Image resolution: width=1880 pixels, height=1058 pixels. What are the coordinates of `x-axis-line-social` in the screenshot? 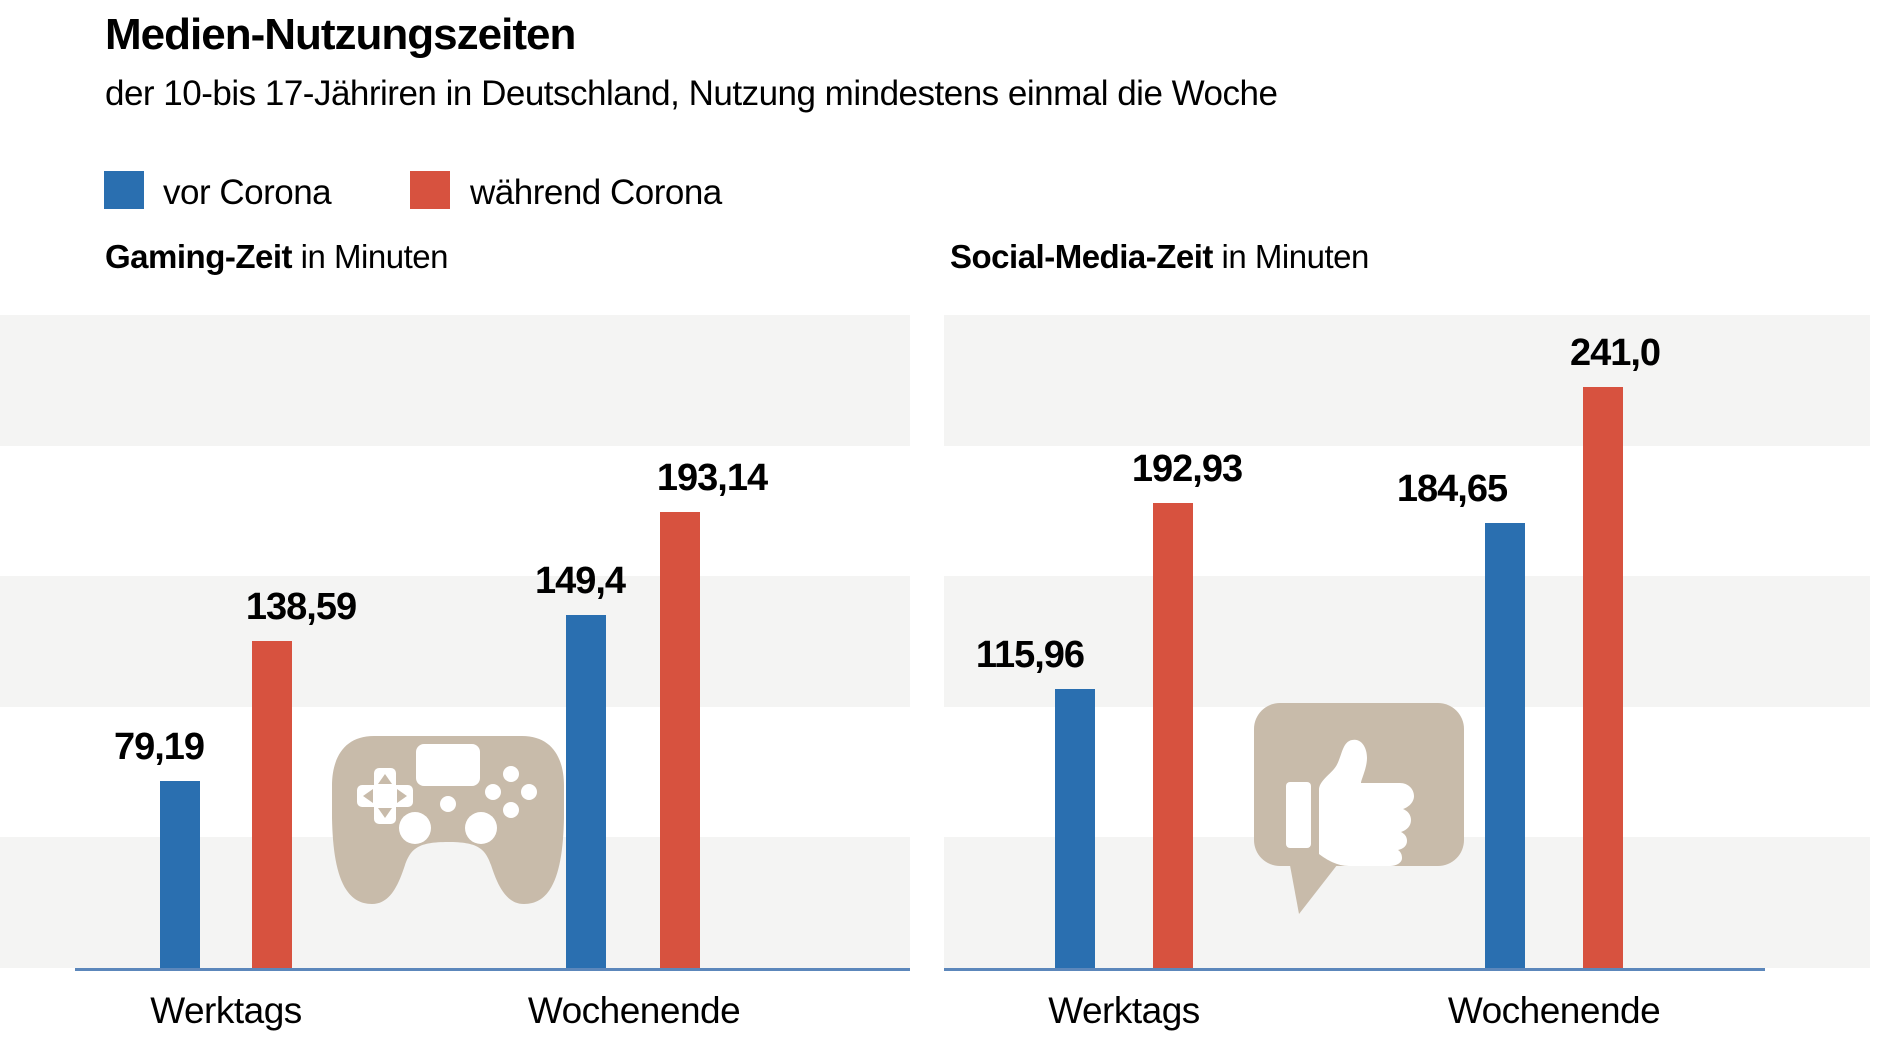 It's located at (1354, 969).